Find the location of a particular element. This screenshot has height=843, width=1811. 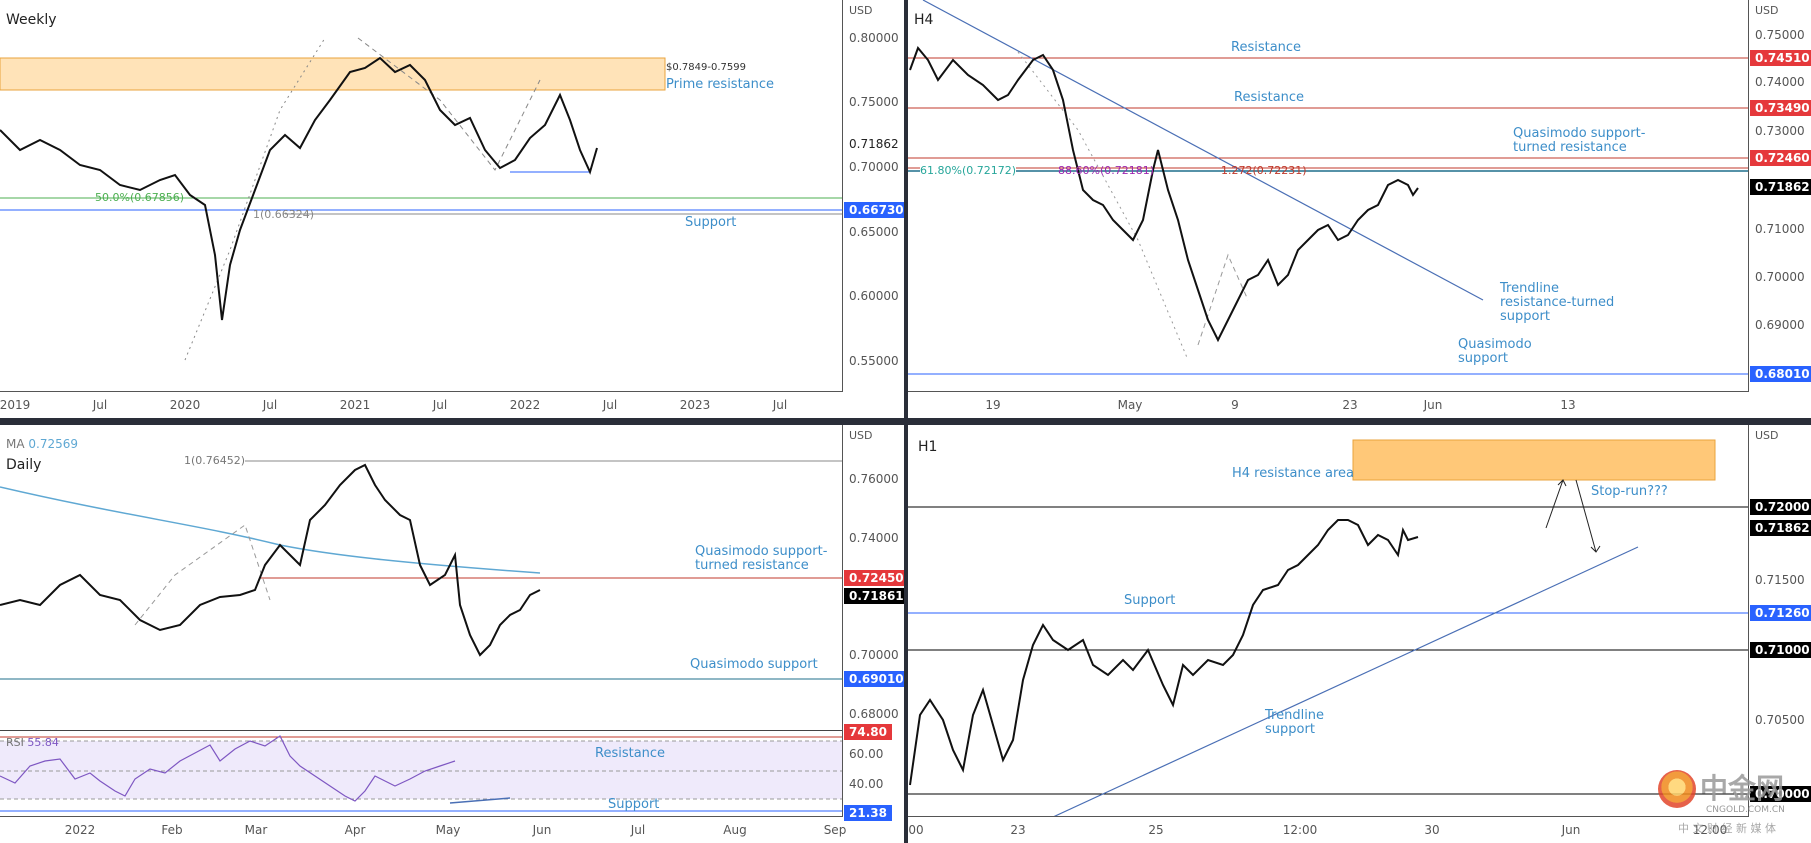

rsi-resistance-badge: 74.80 is located at coordinates (868, 732).